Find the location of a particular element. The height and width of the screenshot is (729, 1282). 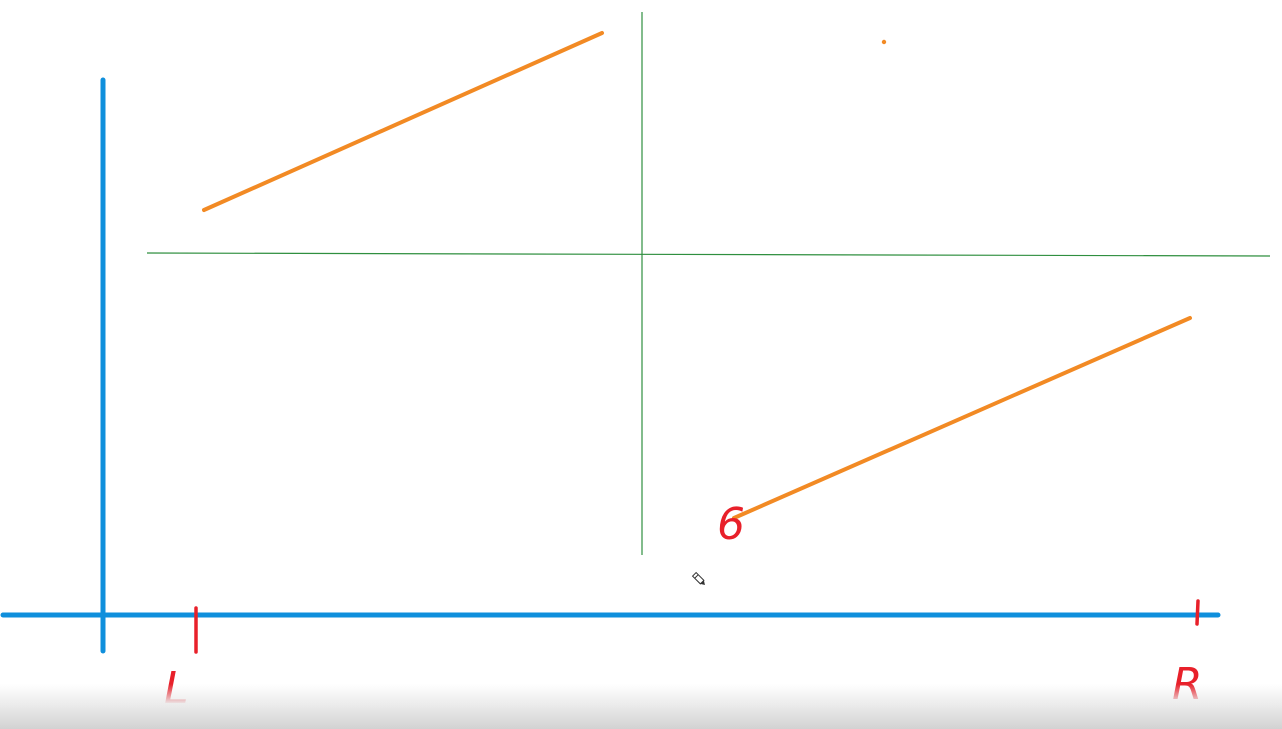

point-mark-label: 6 is located at coordinates (731, 524).